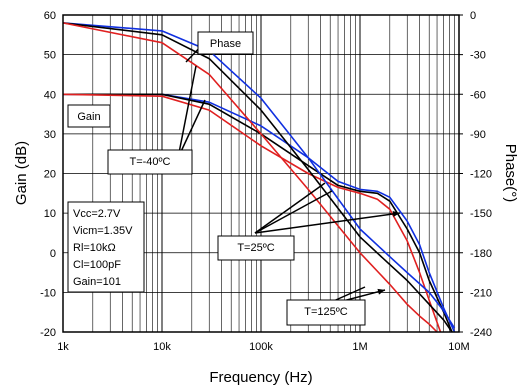 The width and height of the screenshot is (517, 387). What do you see at coordinates (509, 173) in the screenshot?
I see `y2-axis-label: Phase(°)` at bounding box center [509, 173].